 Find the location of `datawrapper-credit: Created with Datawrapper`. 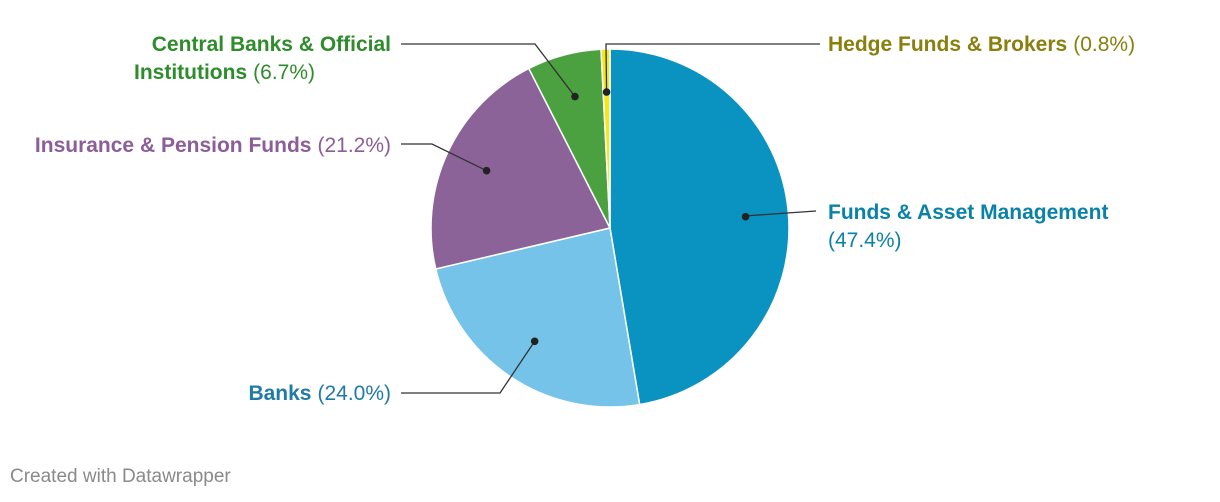

datawrapper-credit: Created with Datawrapper is located at coordinates (120, 476).